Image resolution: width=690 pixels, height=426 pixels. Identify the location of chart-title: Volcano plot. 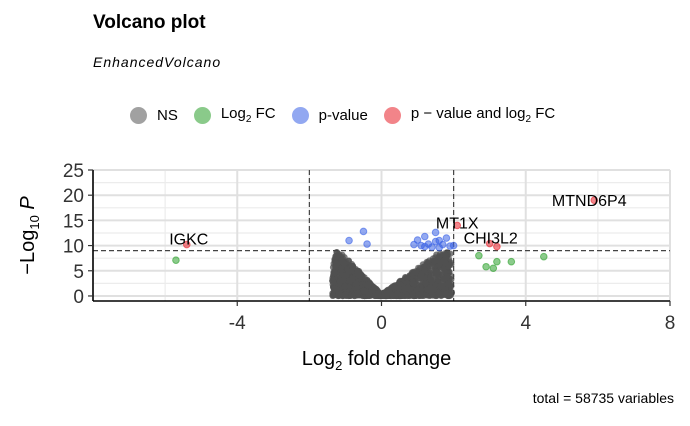
(149, 22).